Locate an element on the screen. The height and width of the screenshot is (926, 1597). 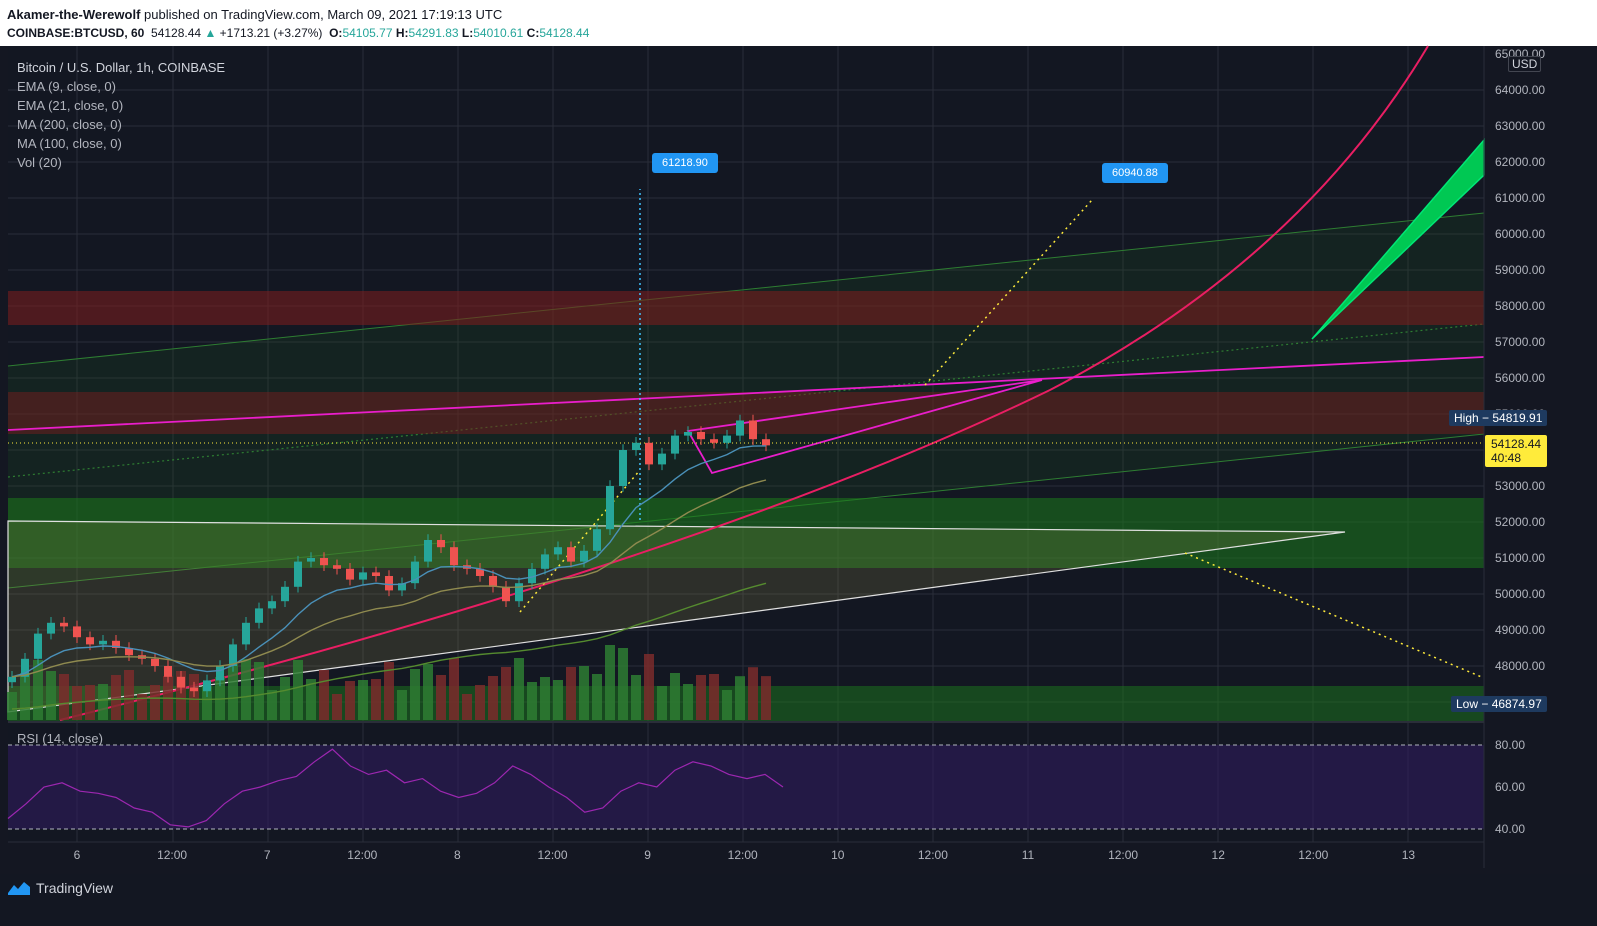
rsi-line is located at coordinates (395, 788).